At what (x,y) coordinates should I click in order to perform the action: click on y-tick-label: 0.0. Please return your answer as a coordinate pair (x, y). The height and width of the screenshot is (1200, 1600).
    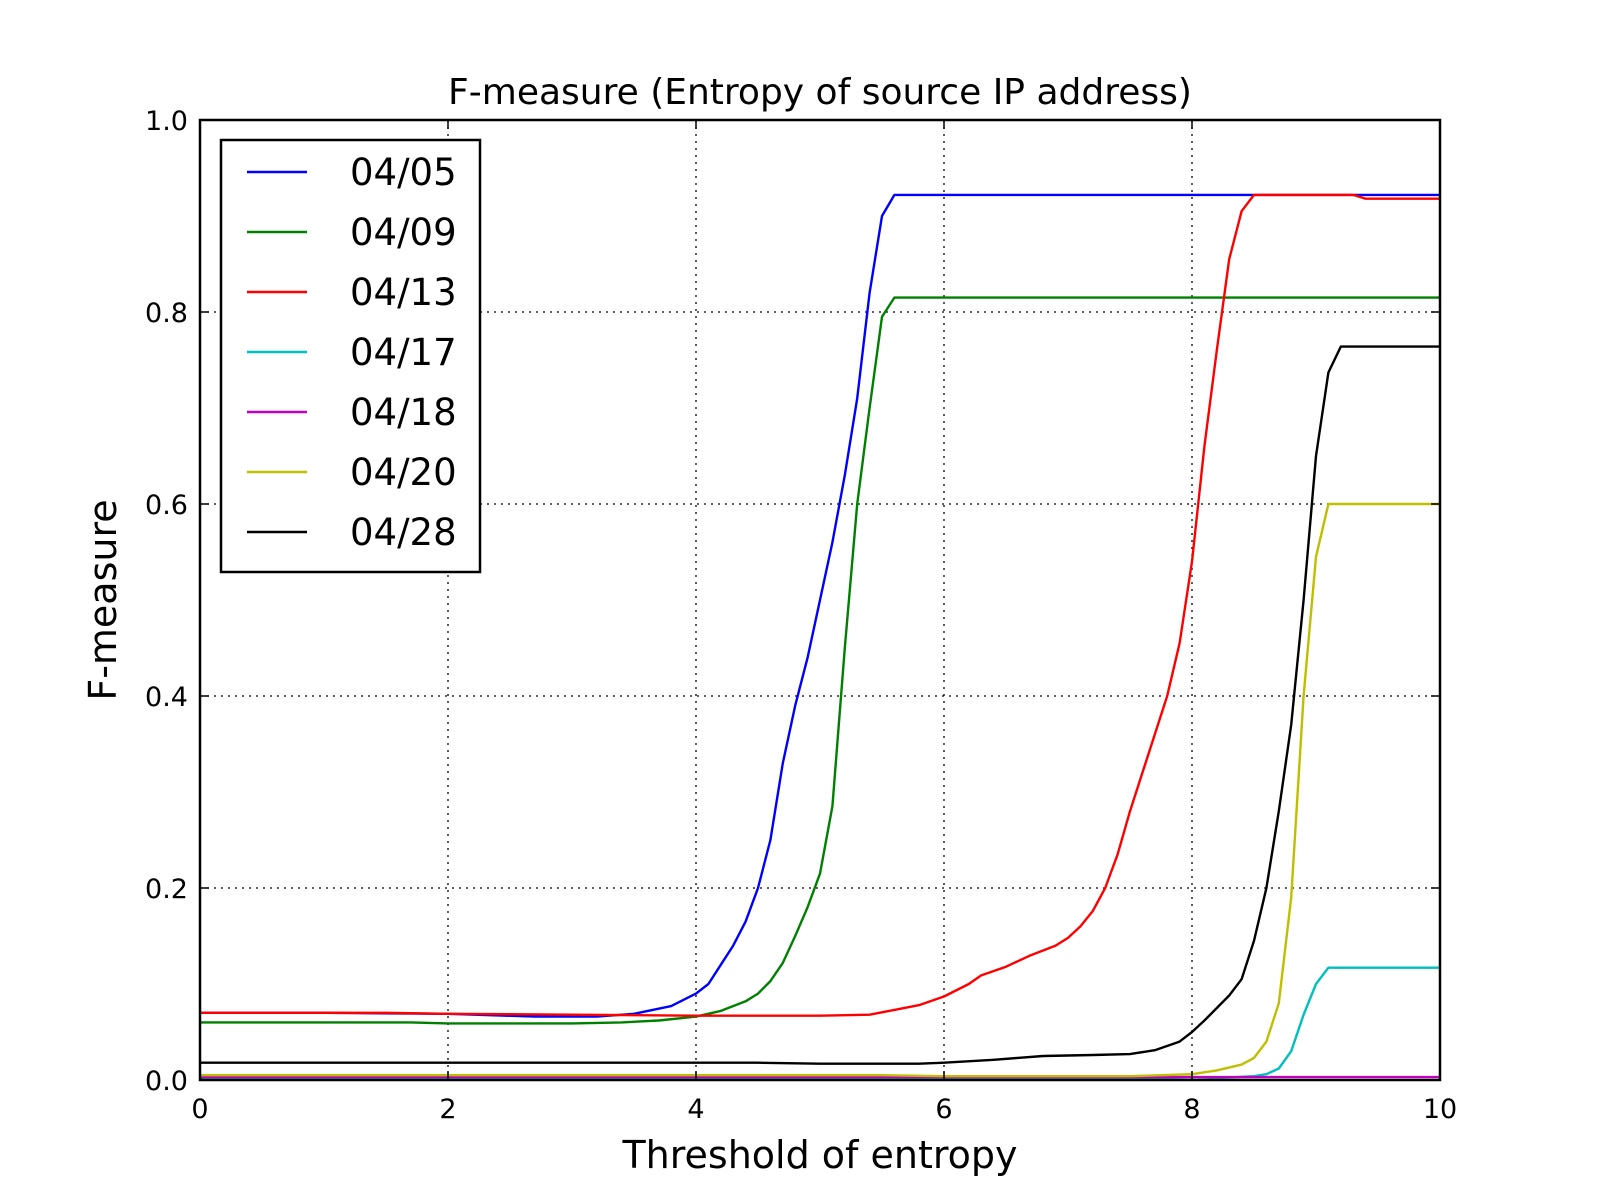
    Looking at the image, I should click on (166, 1081).